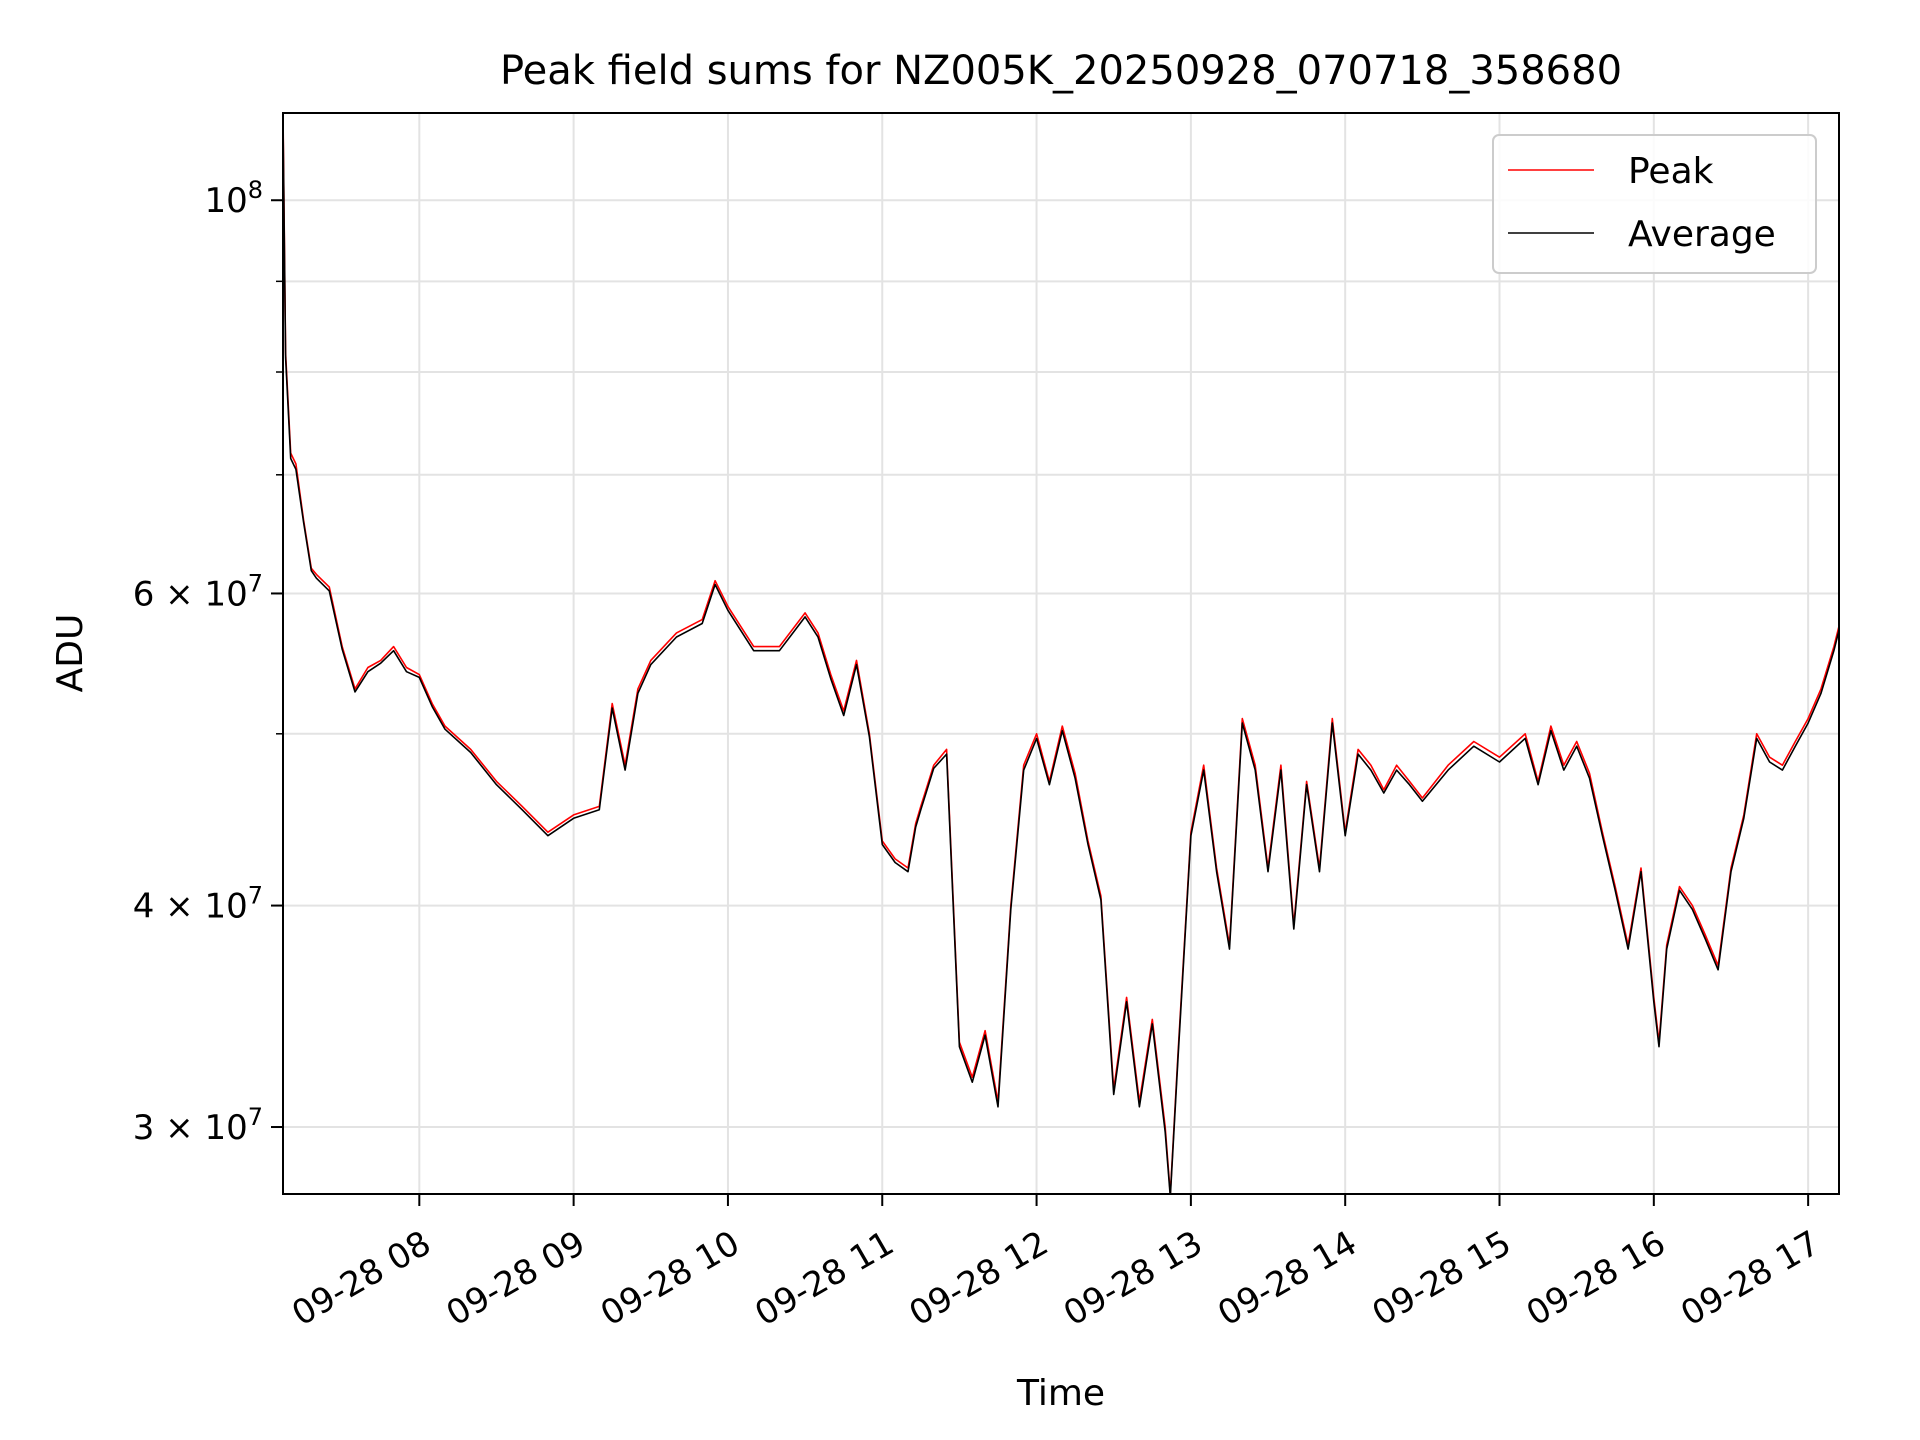 The image size is (1920, 1440). Describe the element at coordinates (208, 662) in the screenshot. I see `y-axis-ticks: 108 6 × 107 4 × 107 3 × 107` at that location.